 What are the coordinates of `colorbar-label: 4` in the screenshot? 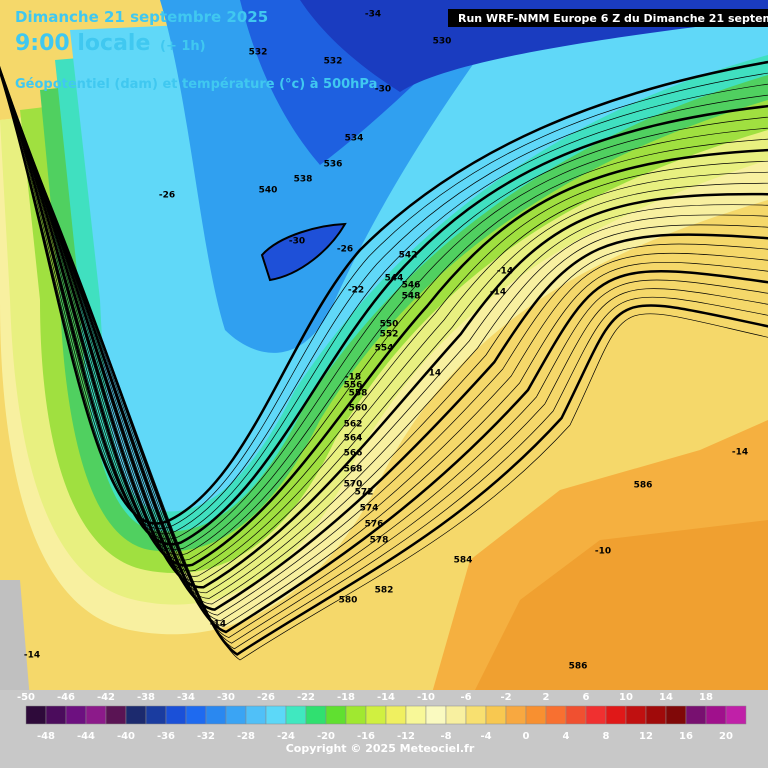 It's located at (566, 736).